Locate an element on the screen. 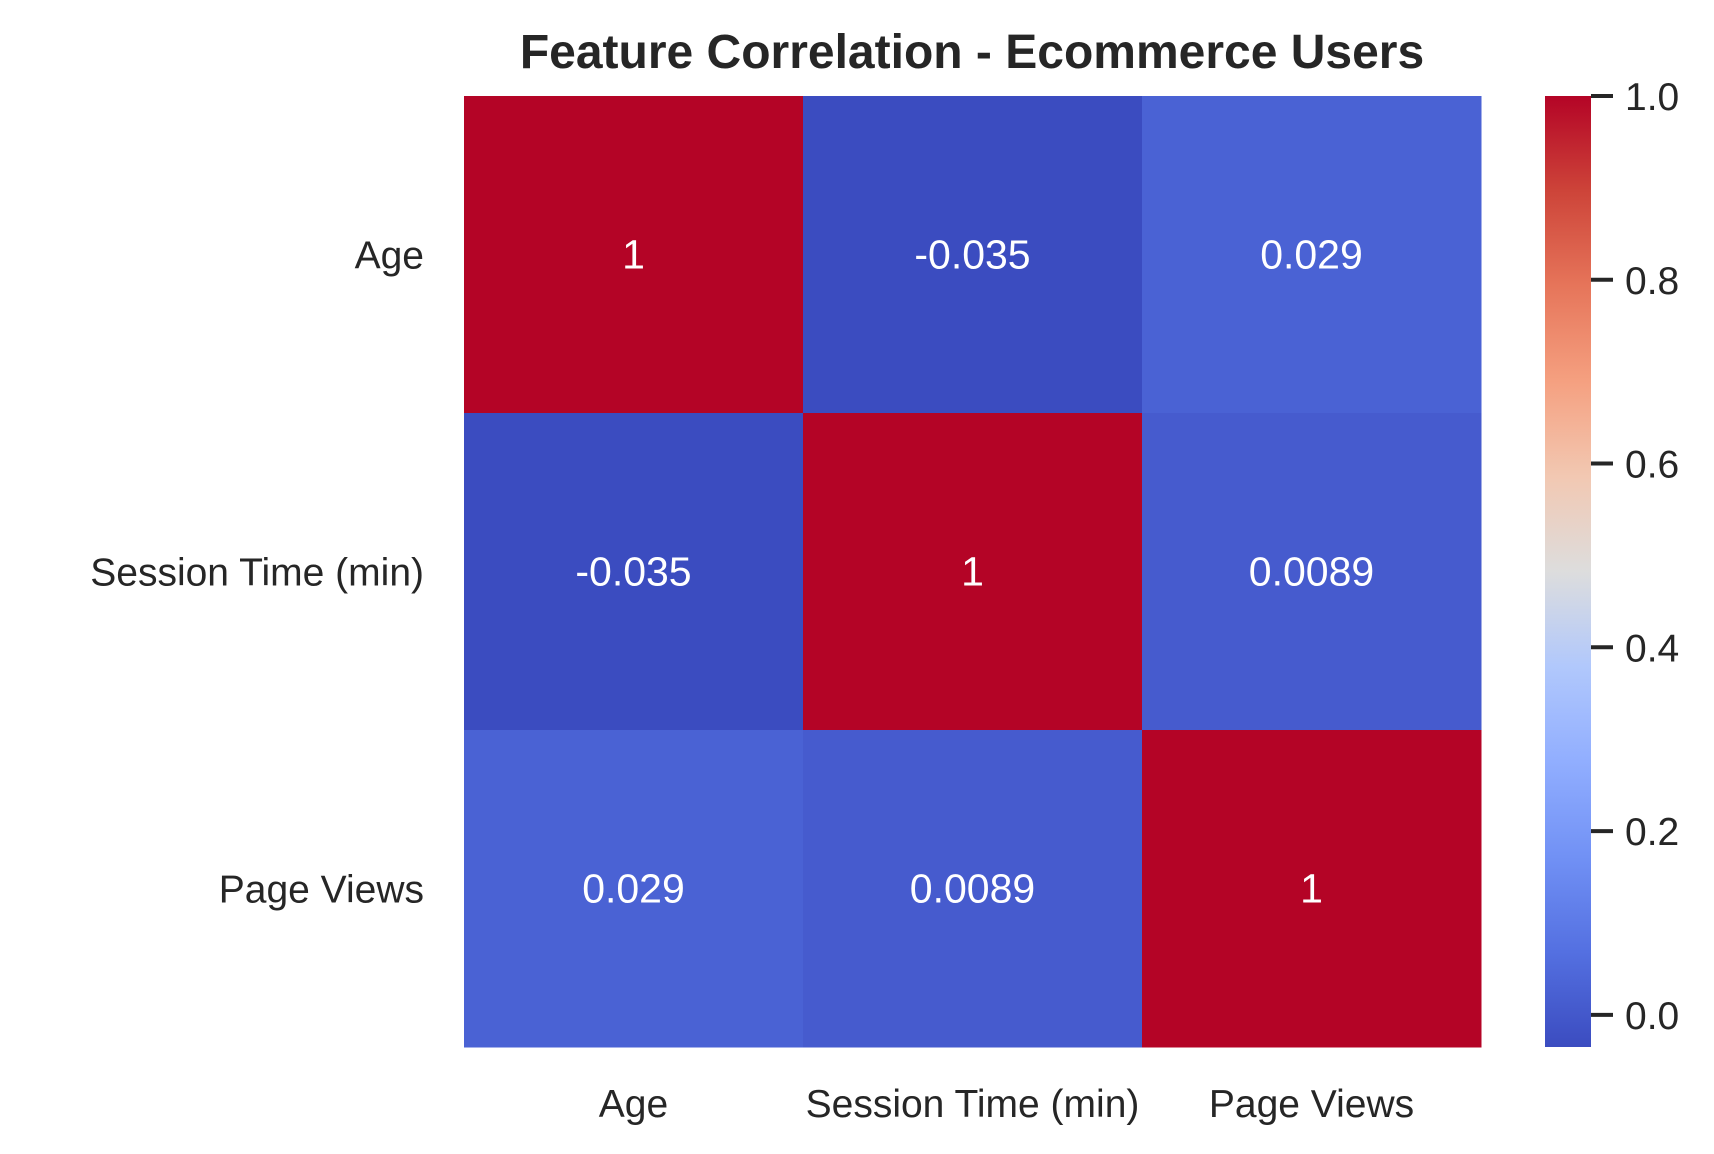  cell-annotation-r1-c1: 1 is located at coordinates (972, 572).